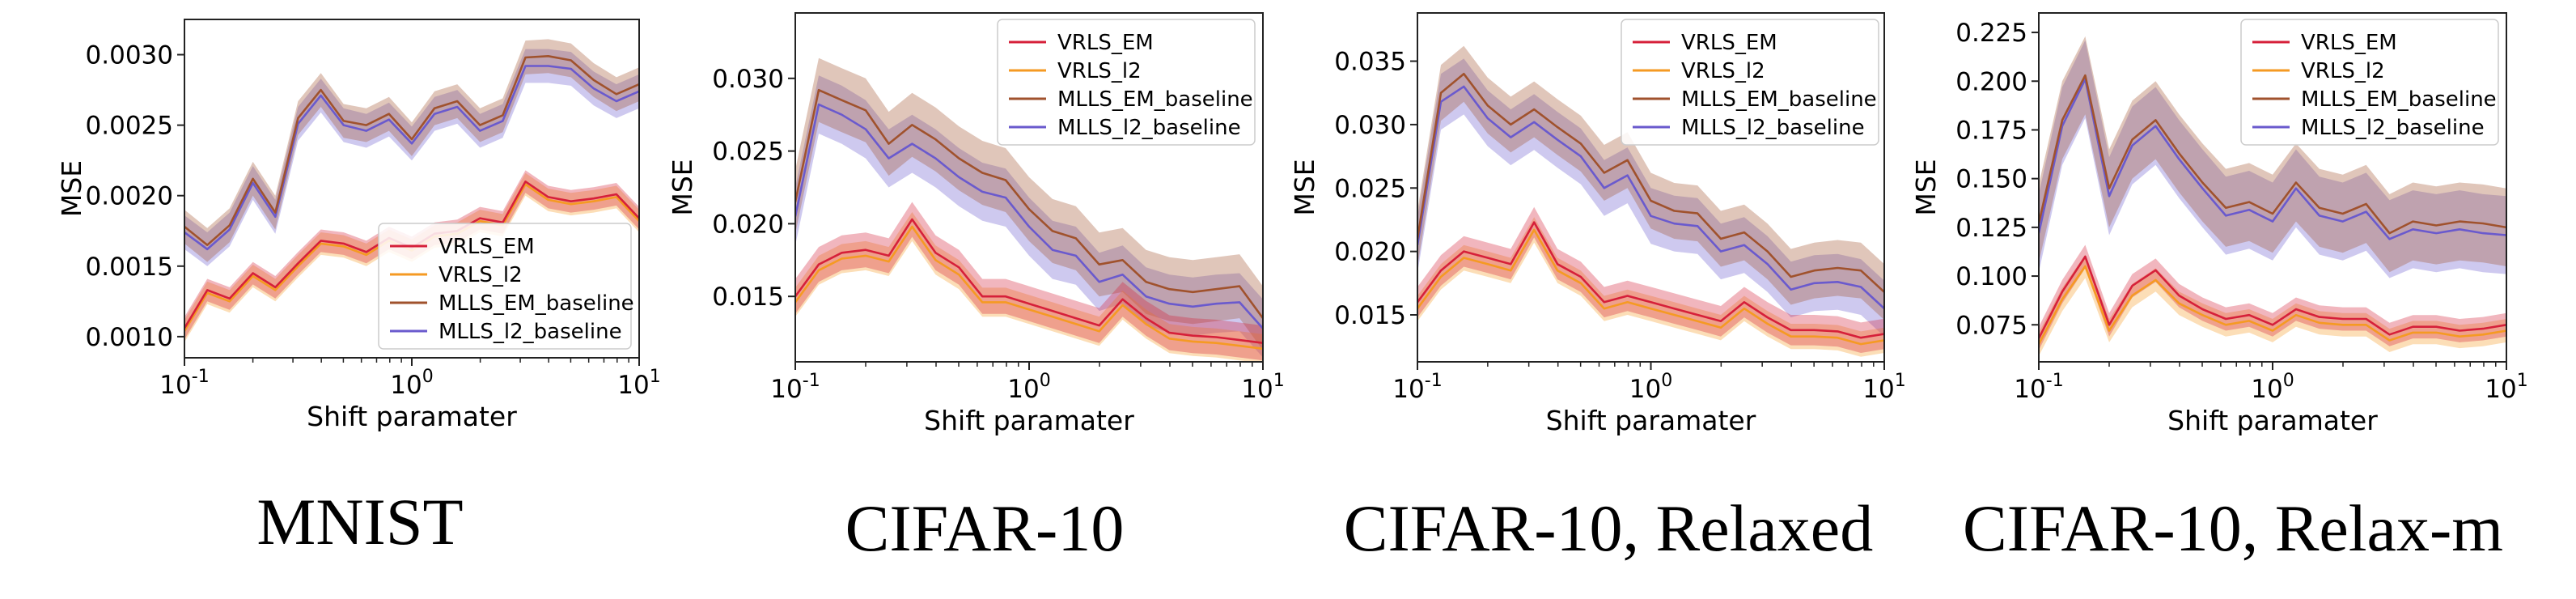  I want to click on confidence-band-VRLS_l2, so click(1650, 287).